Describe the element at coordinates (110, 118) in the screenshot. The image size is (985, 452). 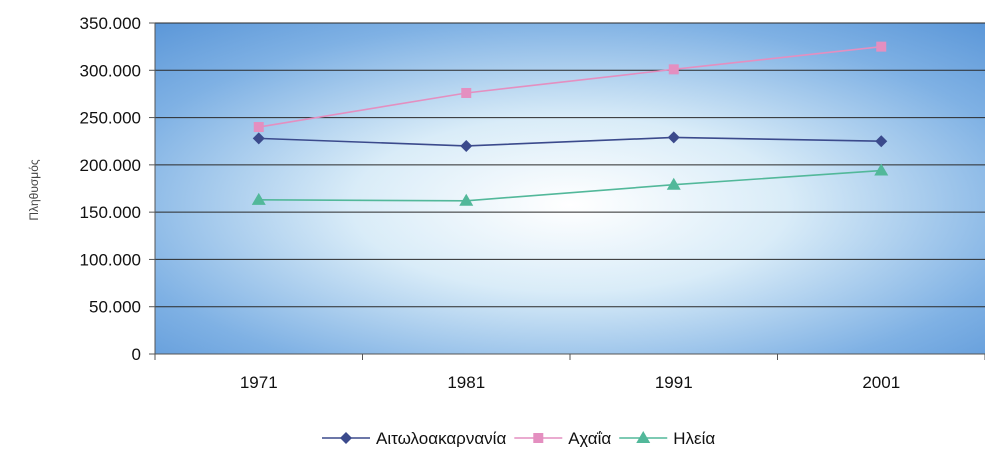
I see `y-tick-label: 250.000` at that location.